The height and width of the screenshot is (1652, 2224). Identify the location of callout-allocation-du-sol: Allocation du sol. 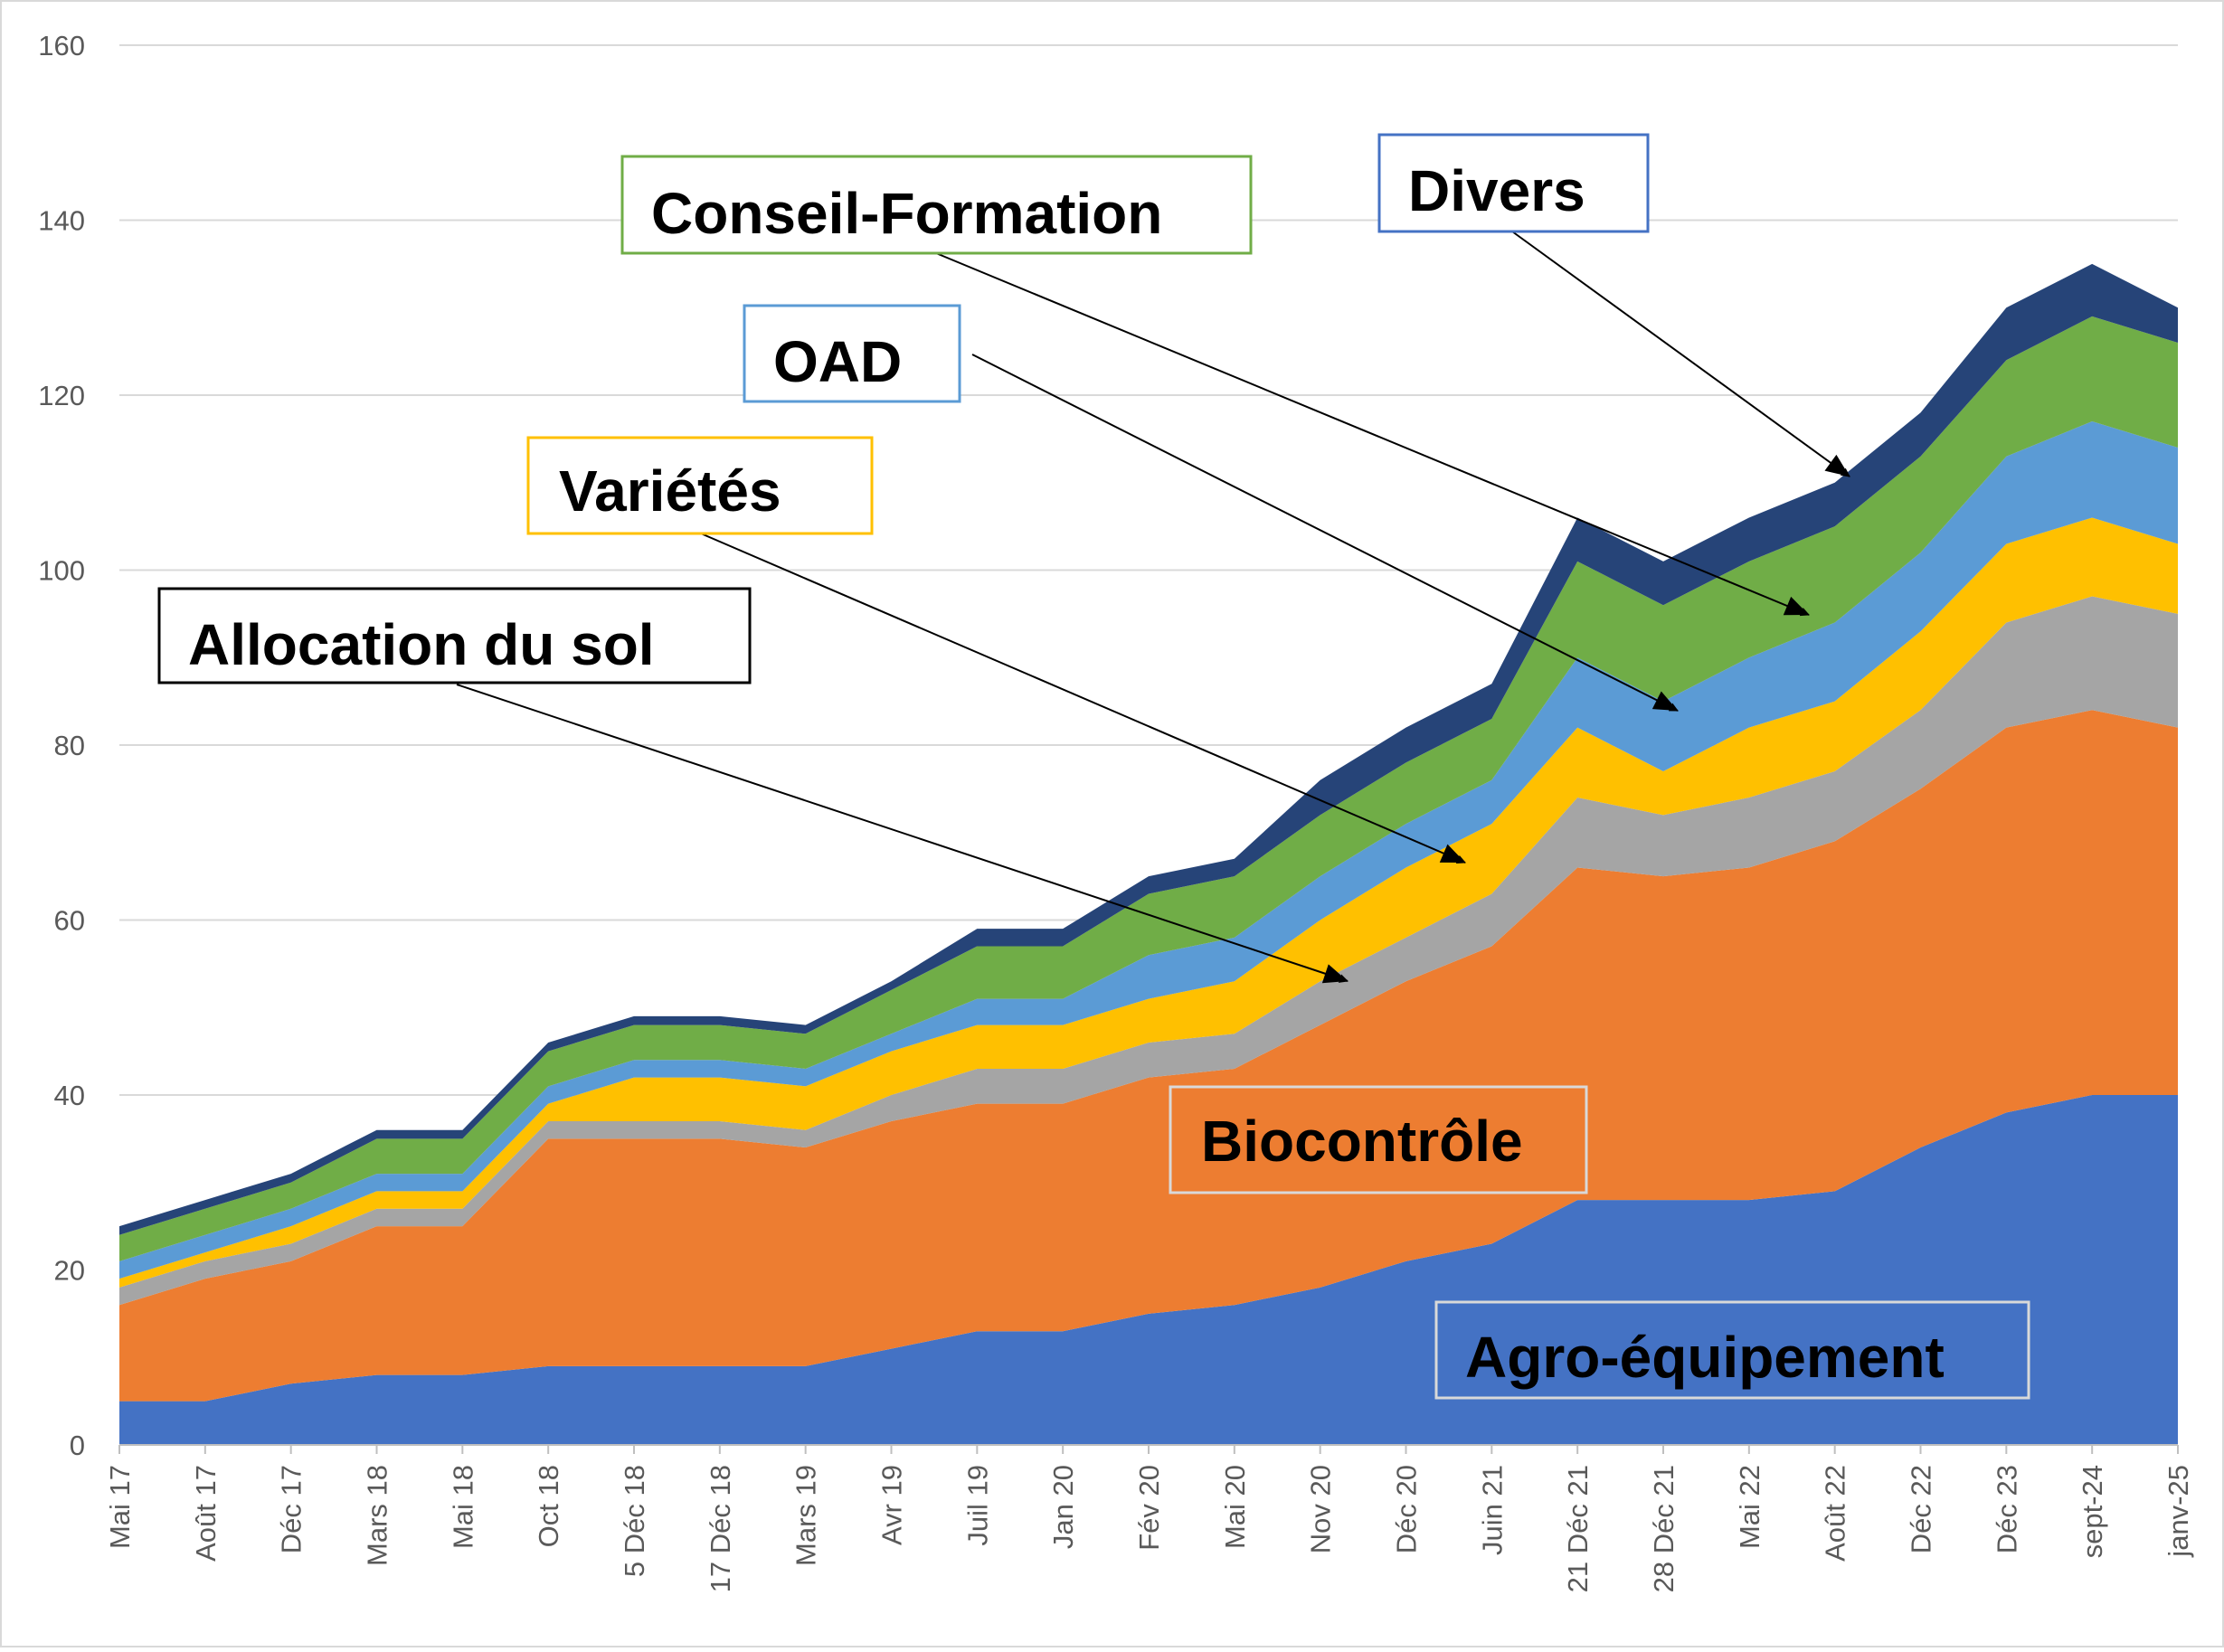
(753, 785).